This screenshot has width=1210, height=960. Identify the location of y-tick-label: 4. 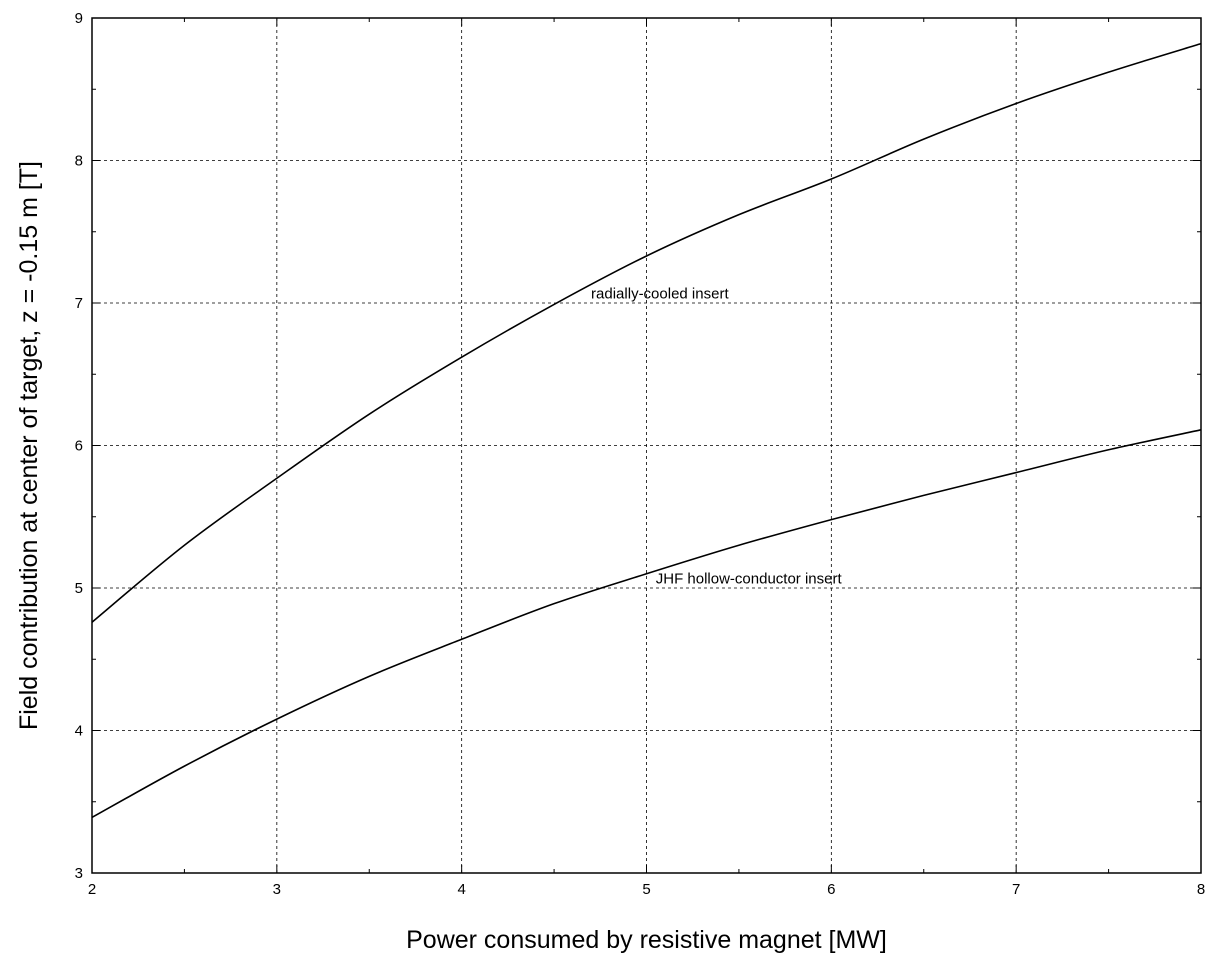
(79, 731).